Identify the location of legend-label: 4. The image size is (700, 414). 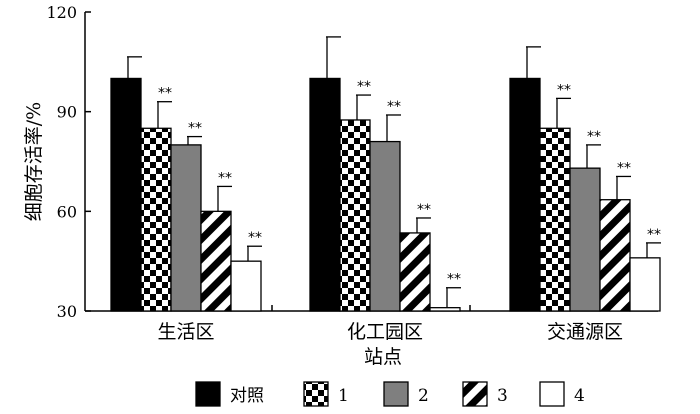
(579, 396).